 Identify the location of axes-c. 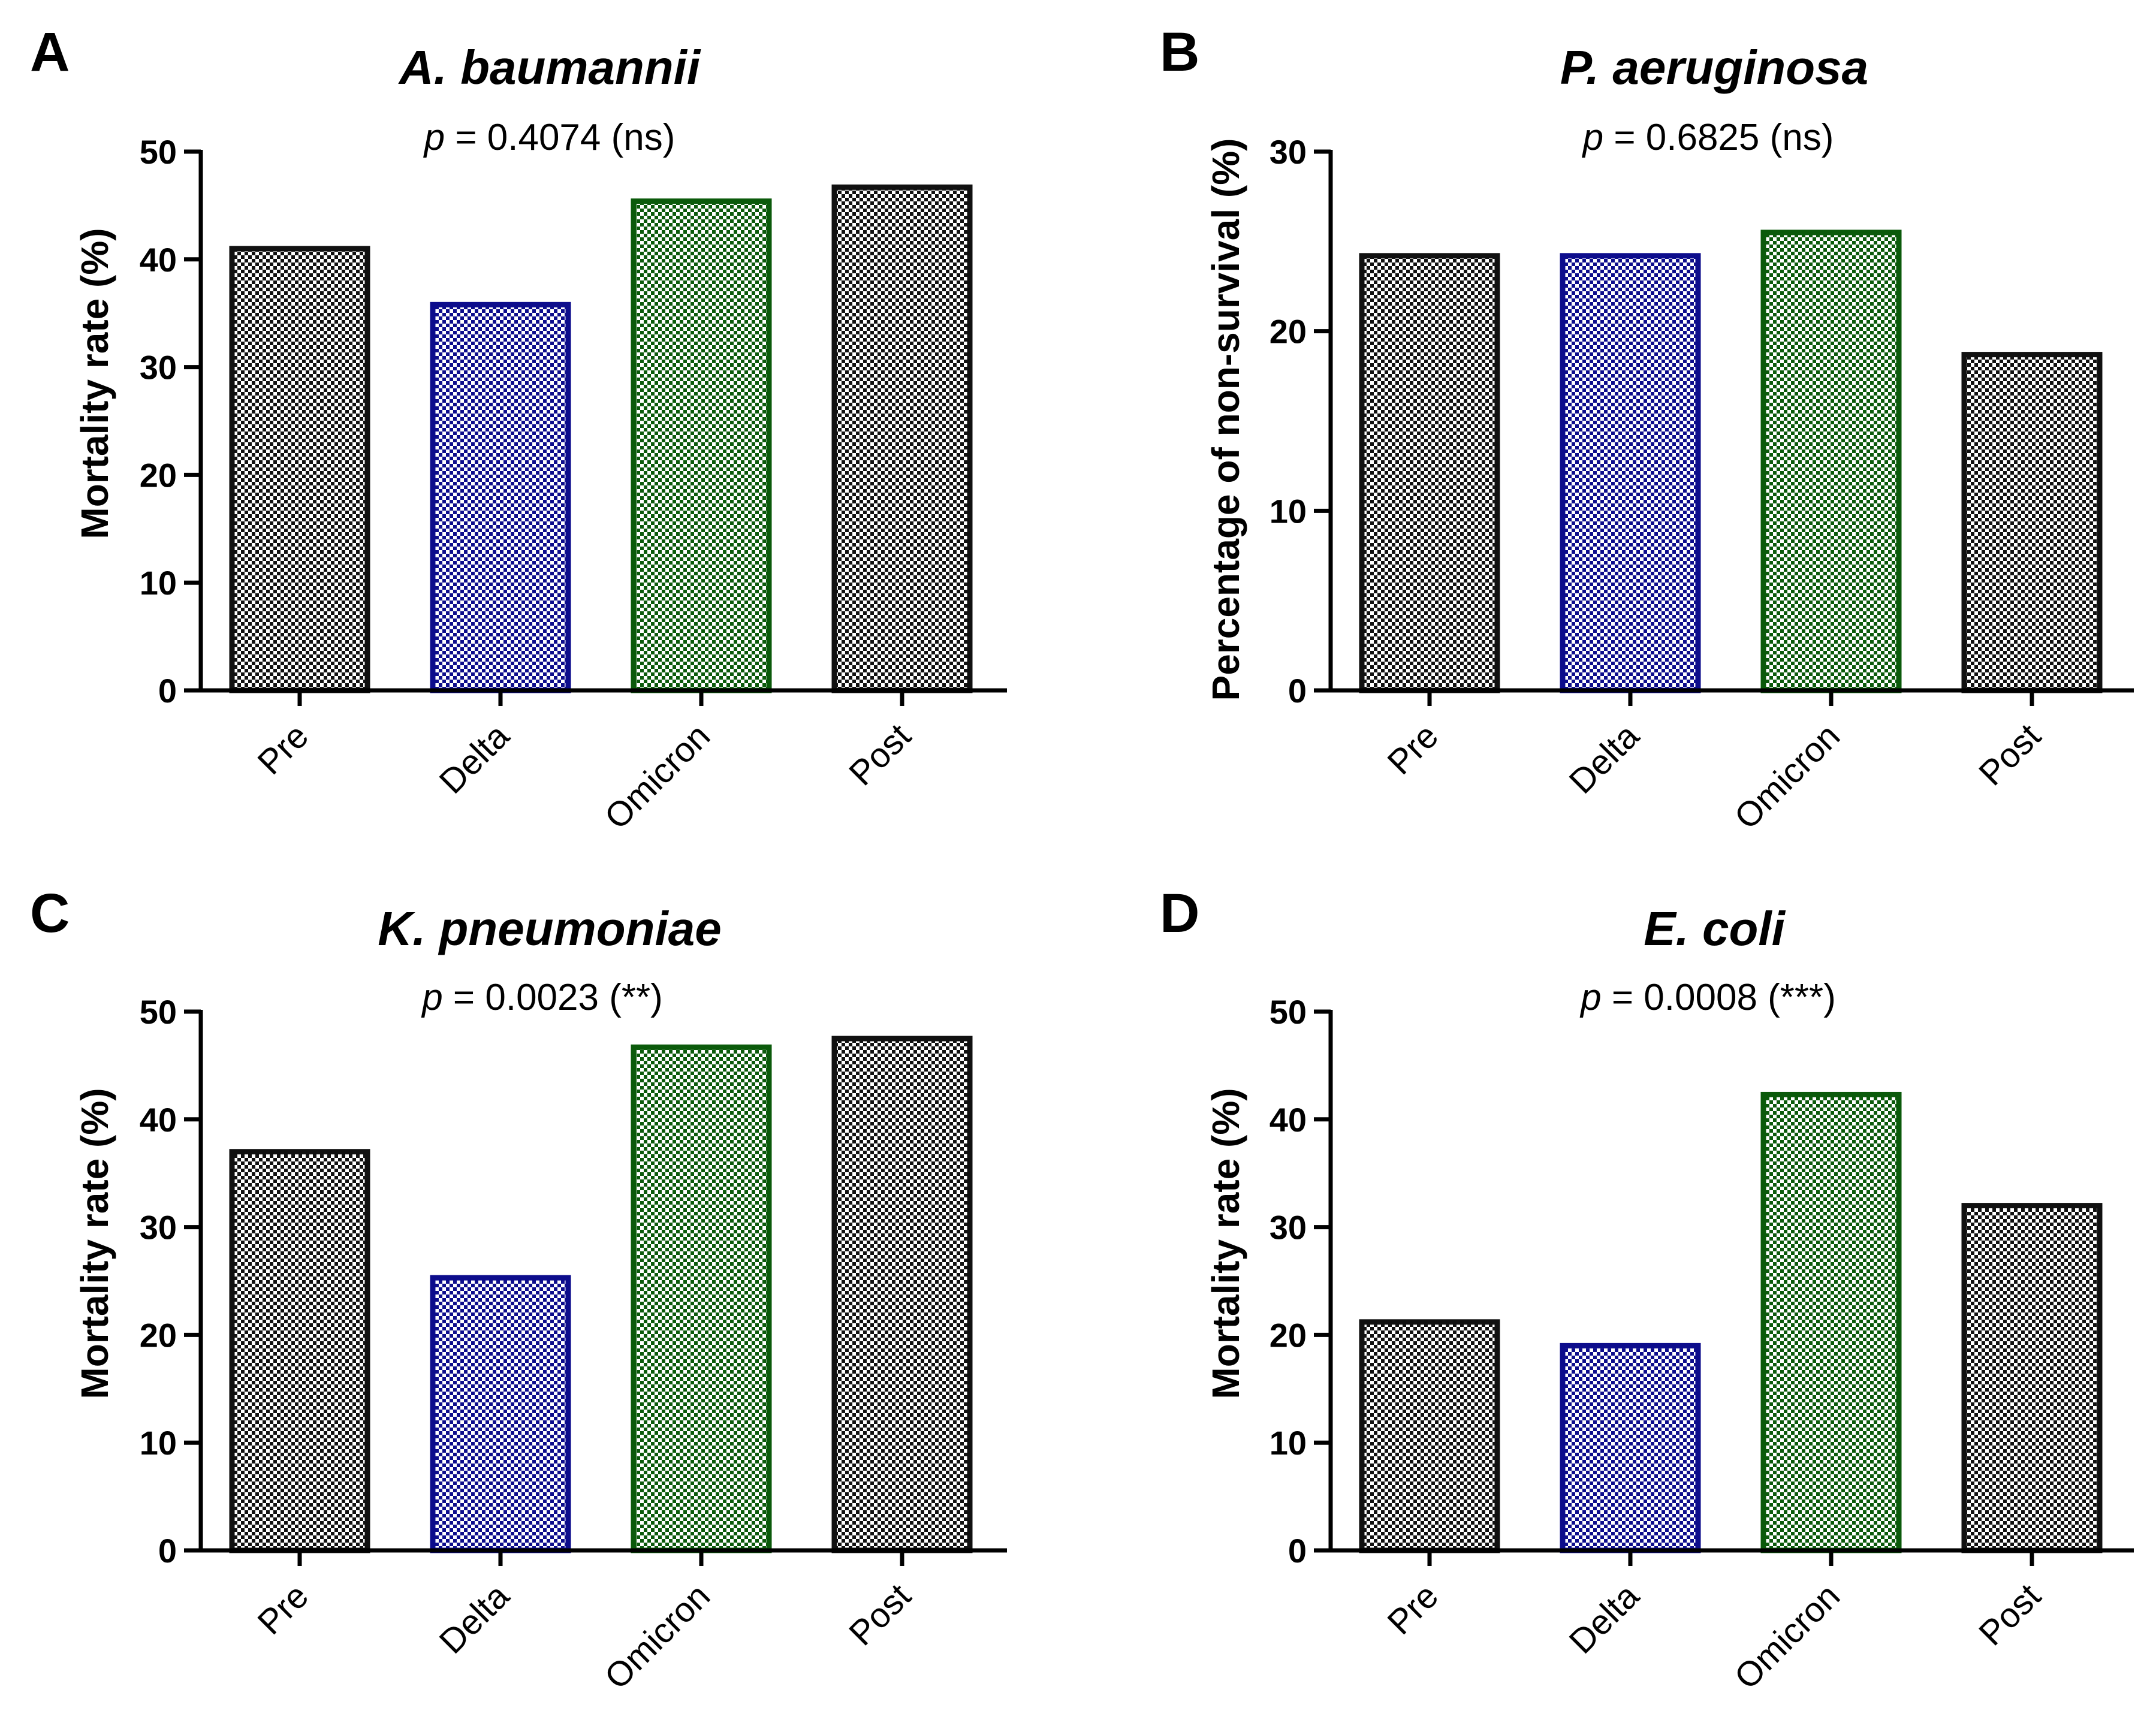
(602, 1281).